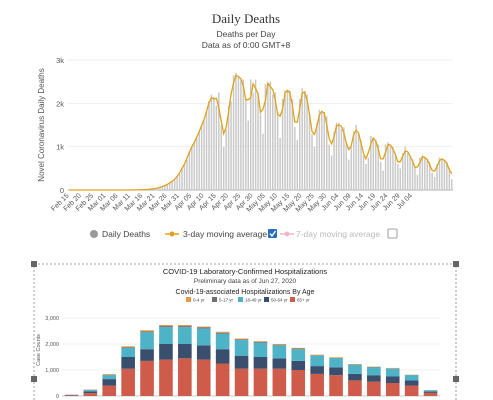 Image resolution: width=493 pixels, height=400 pixels. Describe the element at coordinates (253, 300) in the screenshot. I see `chart2-legend-label: 18-49 yr` at that location.